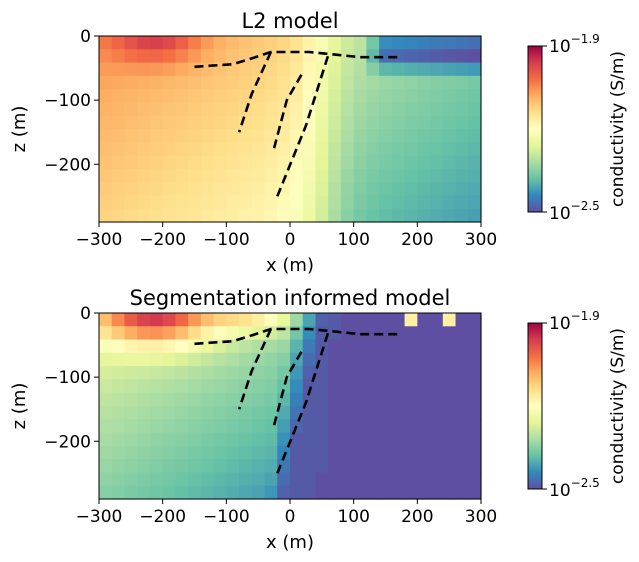 The width and height of the screenshot is (639, 562). What do you see at coordinates (71, 378) in the screenshot?
I see `y-axis-ticks: 0 −100 −200` at bounding box center [71, 378].